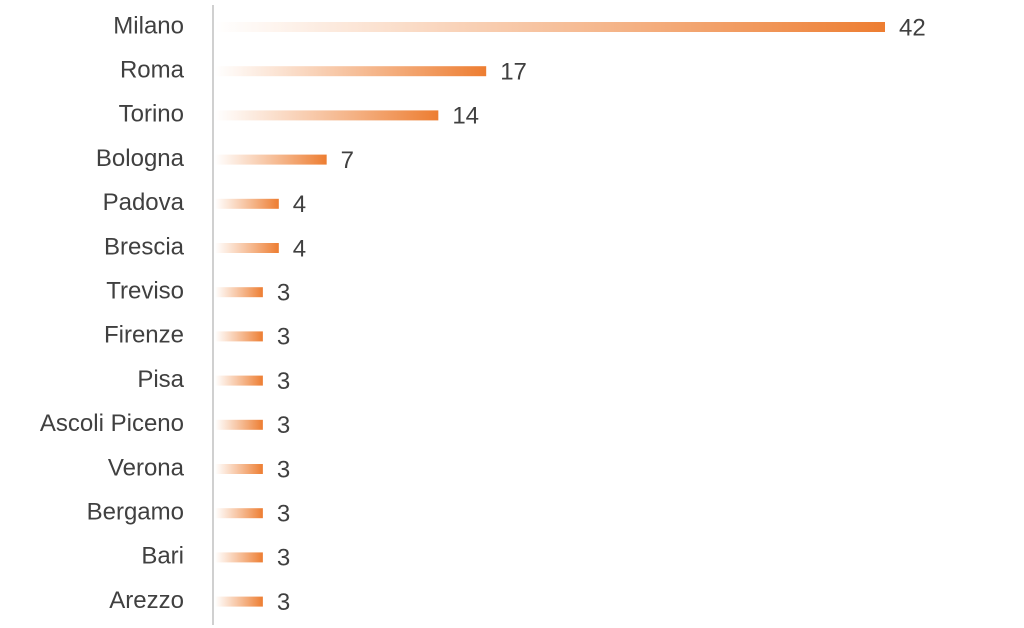  Describe the element at coordinates (146, 600) in the screenshot. I see `category-label: Arezzo` at that location.